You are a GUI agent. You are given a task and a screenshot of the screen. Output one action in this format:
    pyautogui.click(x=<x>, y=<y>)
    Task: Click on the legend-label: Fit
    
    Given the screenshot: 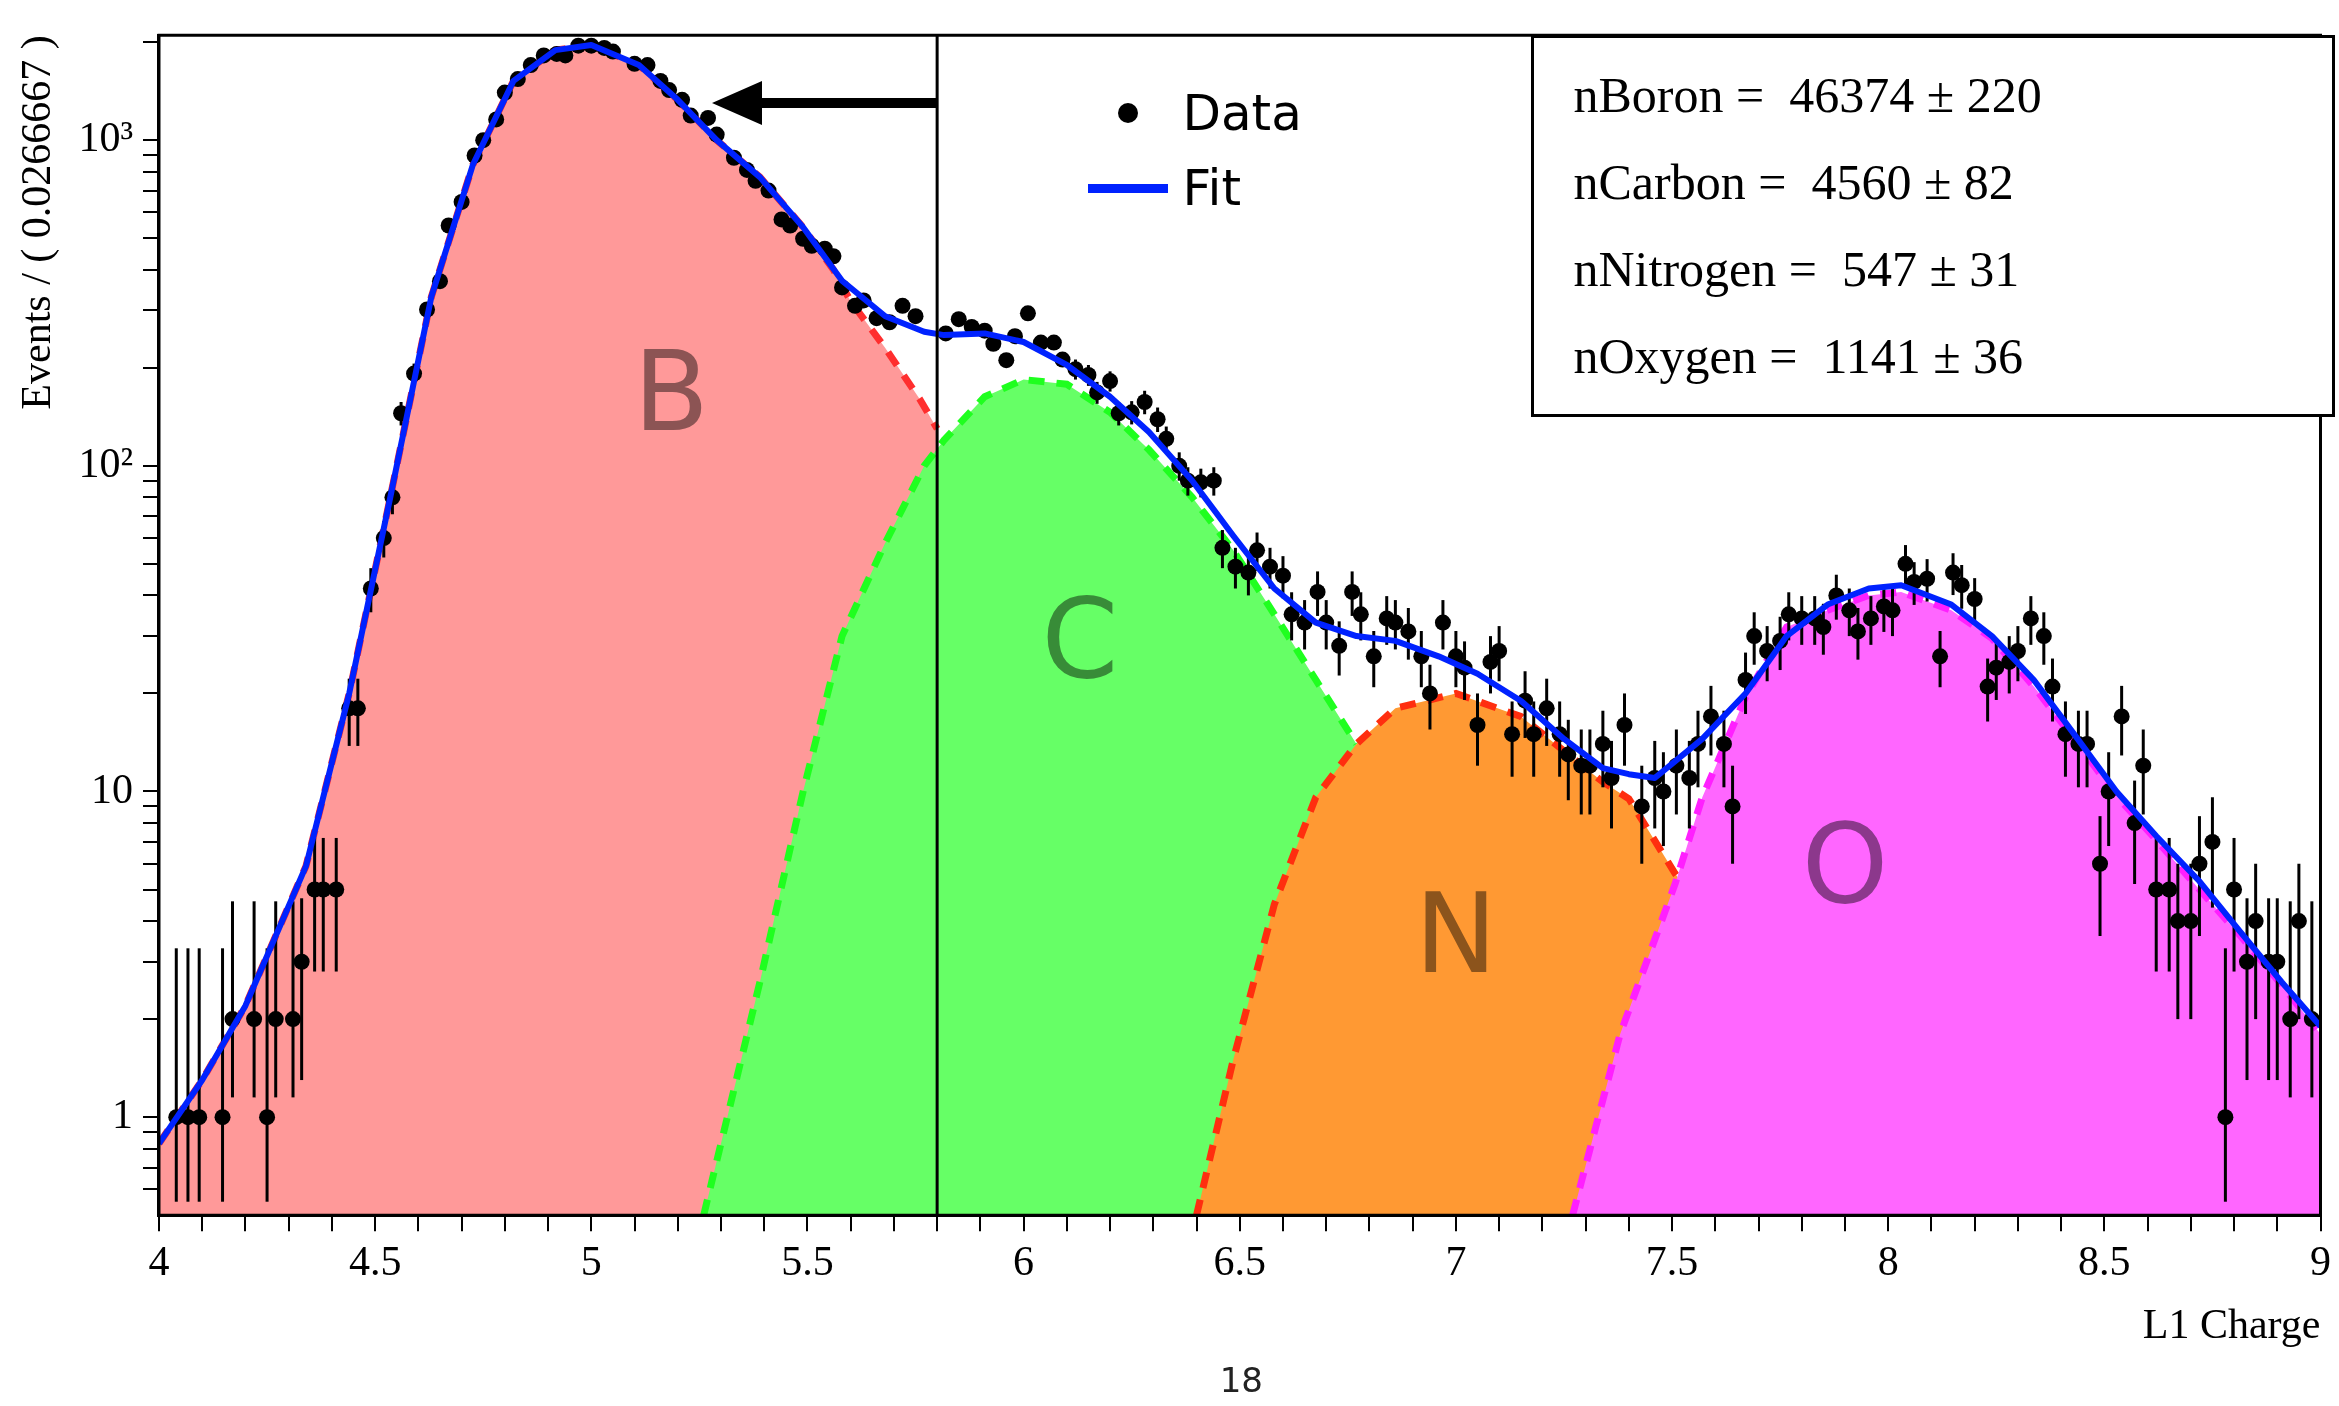 What is the action you would take?
    pyautogui.click(x=1212, y=187)
    